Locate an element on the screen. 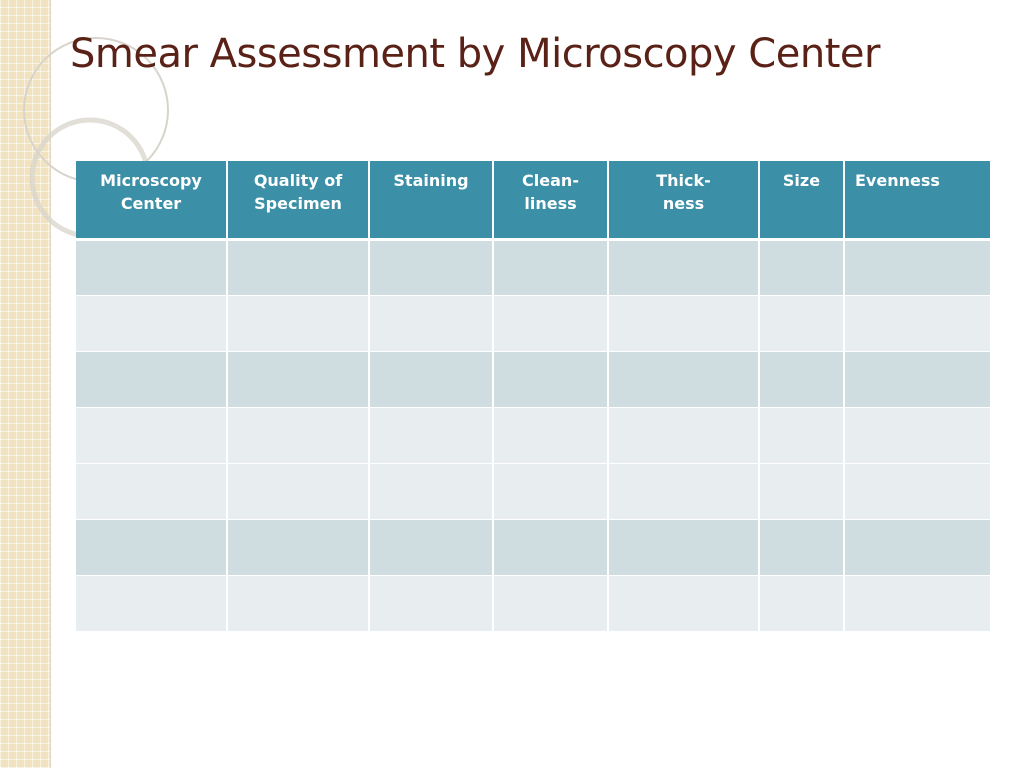  side-band-divider is located at coordinates (50, 384).